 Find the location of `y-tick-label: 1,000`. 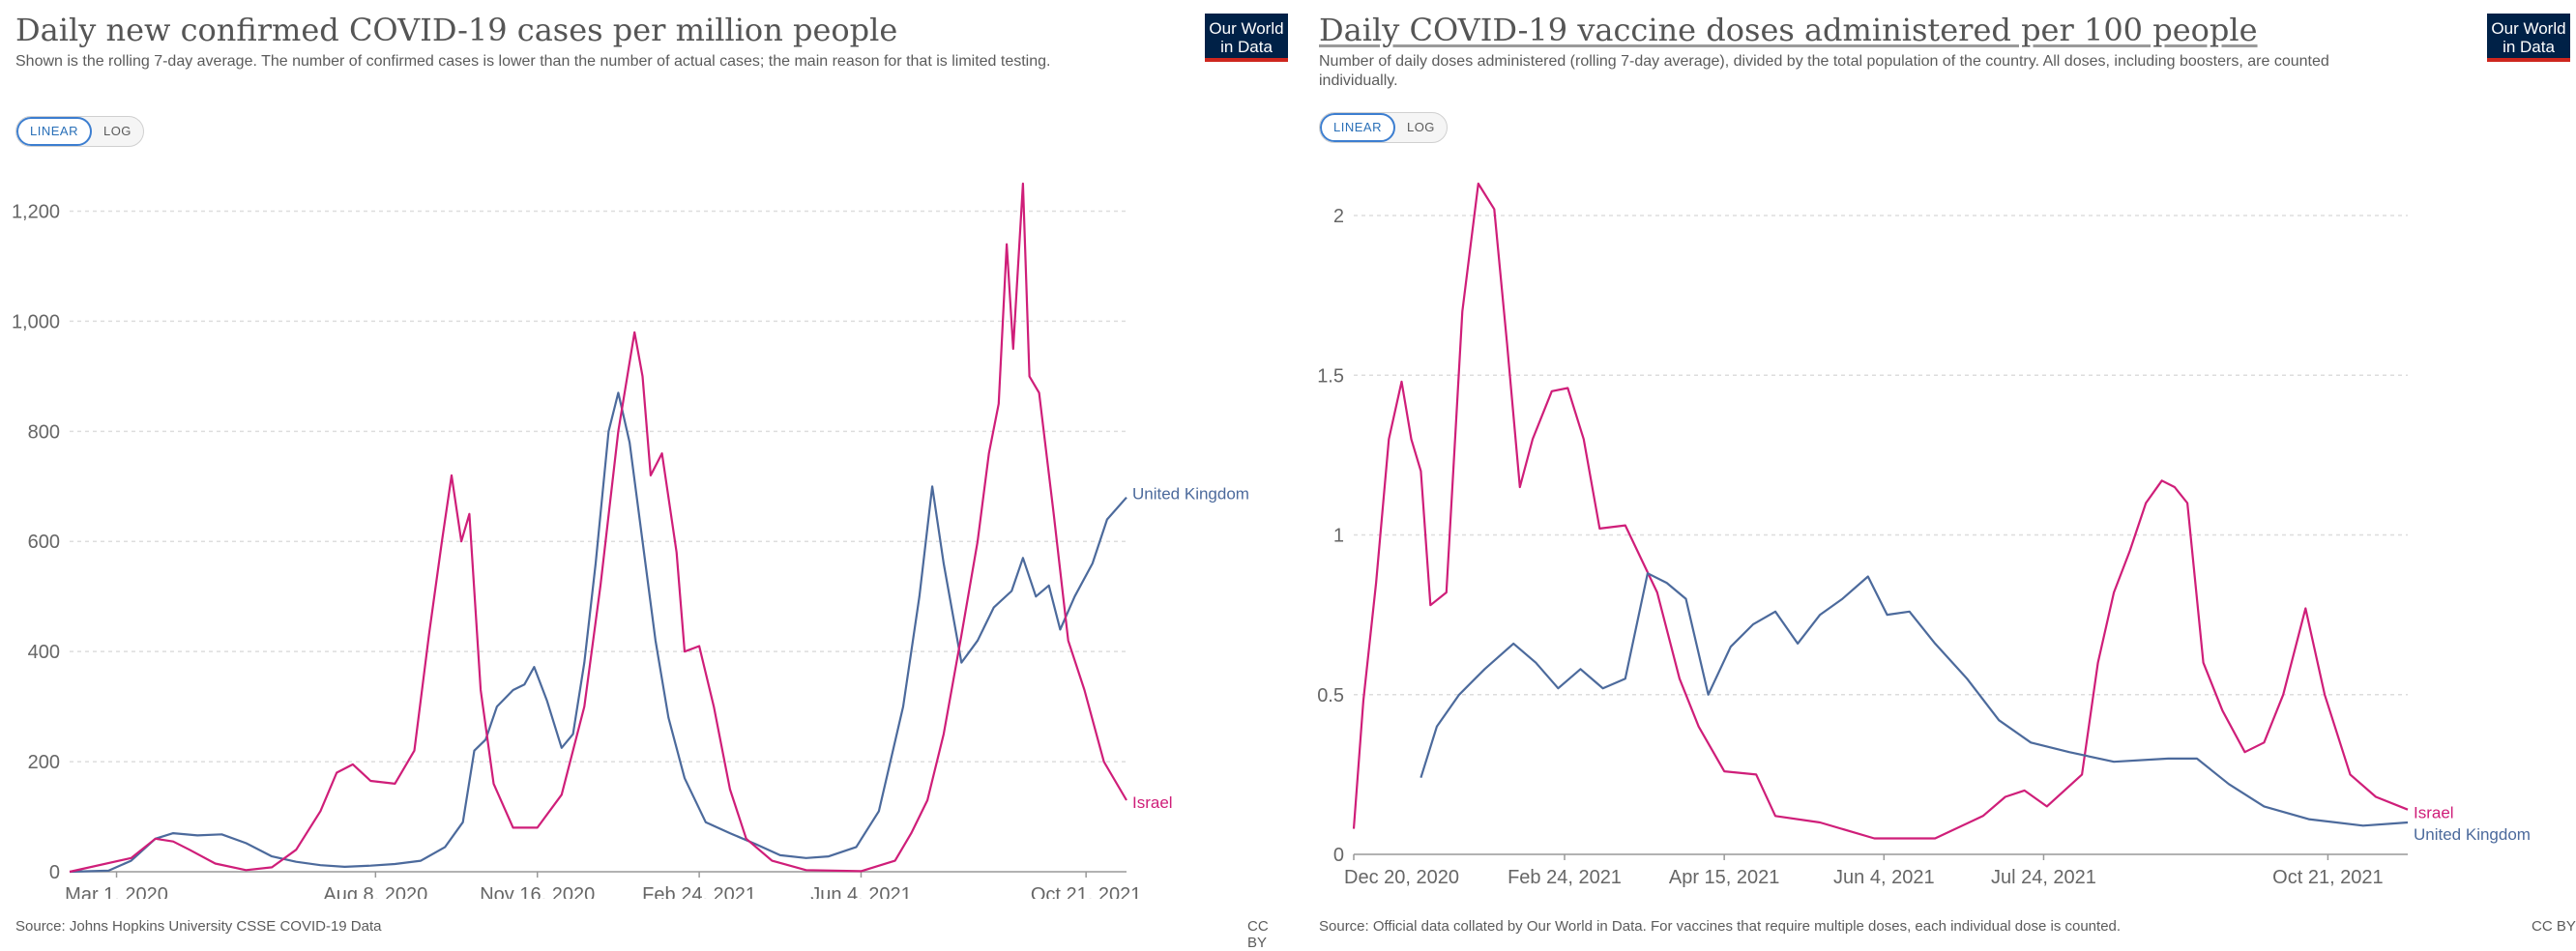

y-tick-label: 1,000 is located at coordinates (36, 321).